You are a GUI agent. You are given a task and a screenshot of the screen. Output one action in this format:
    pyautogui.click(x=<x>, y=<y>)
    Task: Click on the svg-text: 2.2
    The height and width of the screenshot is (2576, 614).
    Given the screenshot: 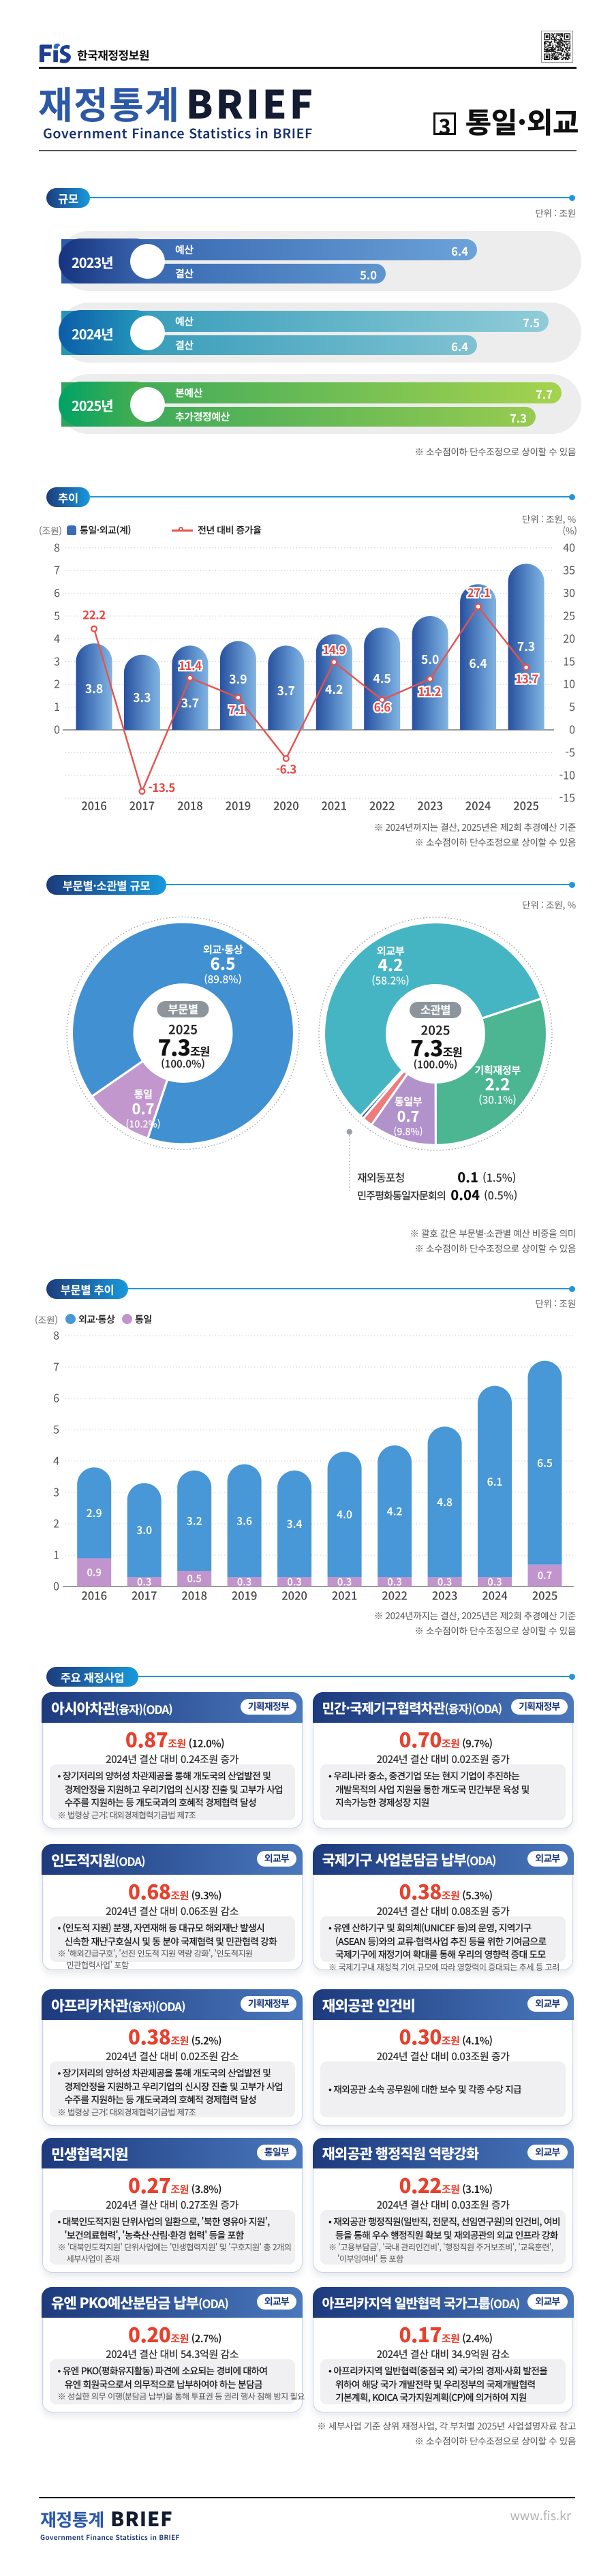 What is the action you would take?
    pyautogui.click(x=497, y=1083)
    